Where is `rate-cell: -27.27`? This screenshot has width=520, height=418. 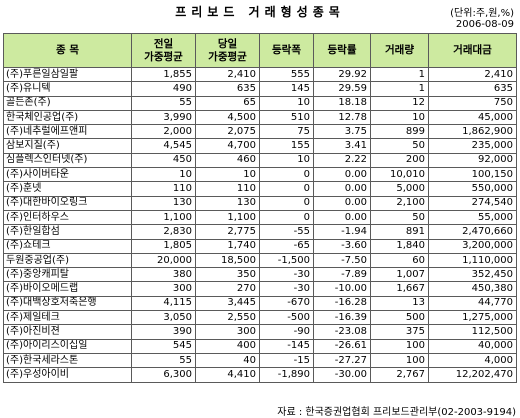 rate-cell: -27.27 is located at coordinates (342, 360).